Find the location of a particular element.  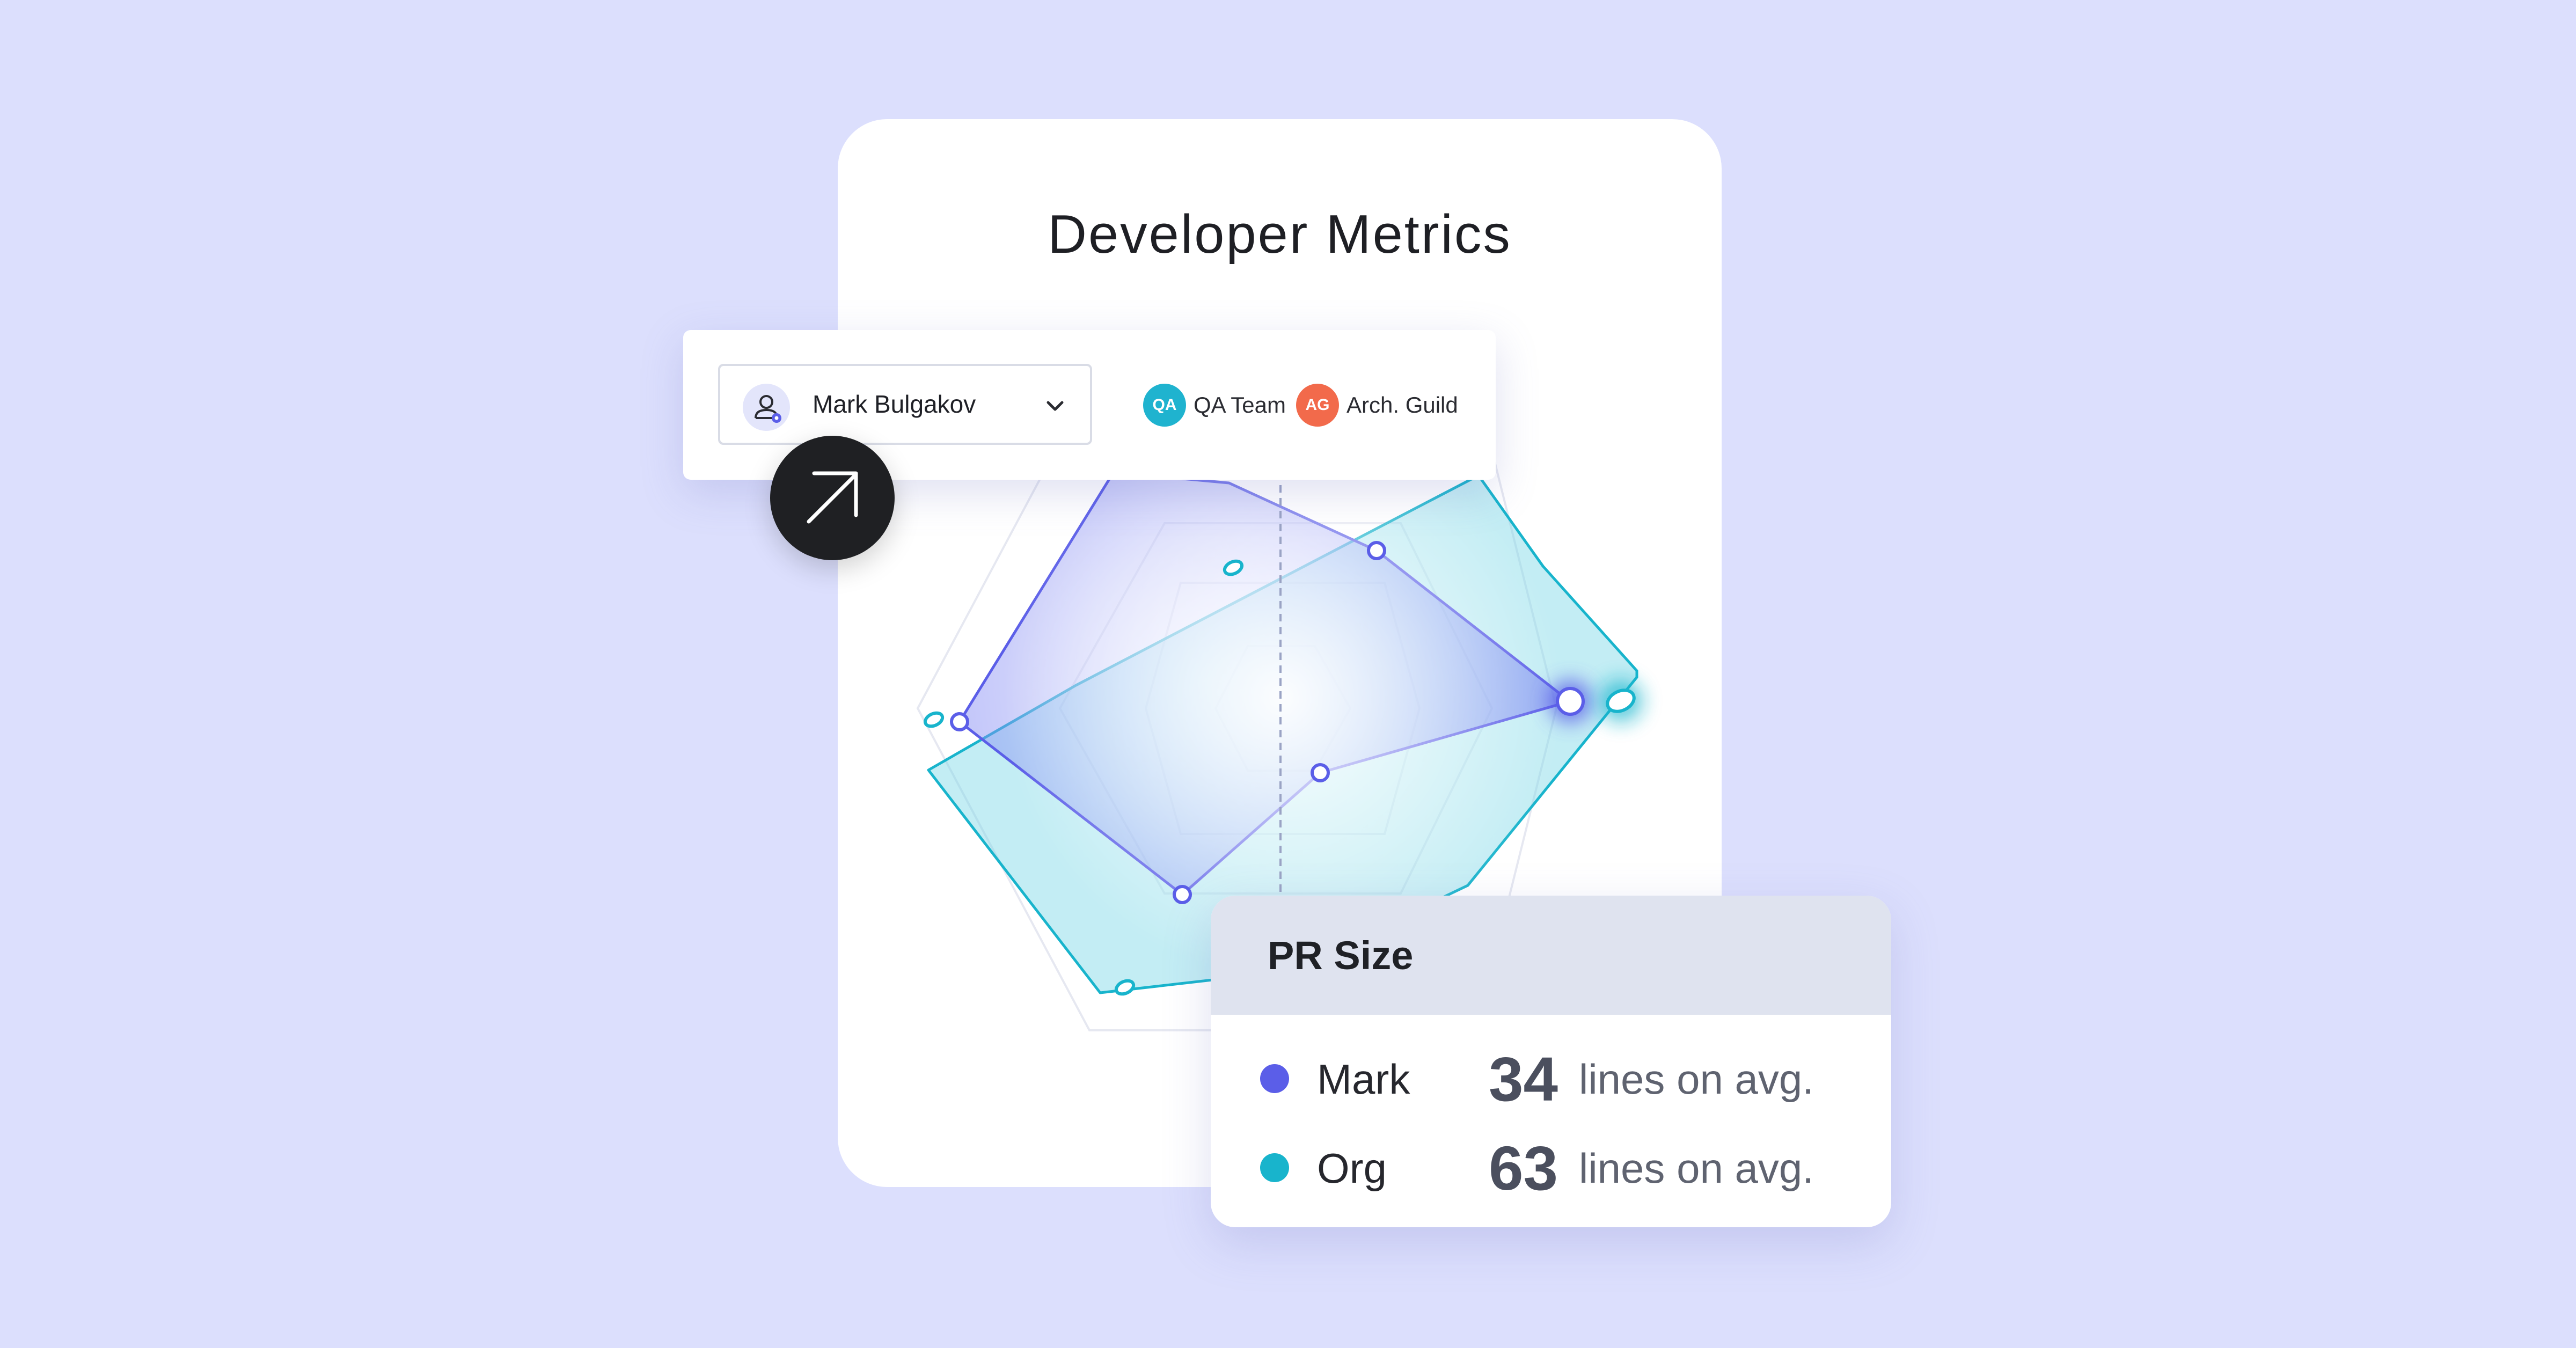

legend-dot-mark is located at coordinates (1274, 1079).